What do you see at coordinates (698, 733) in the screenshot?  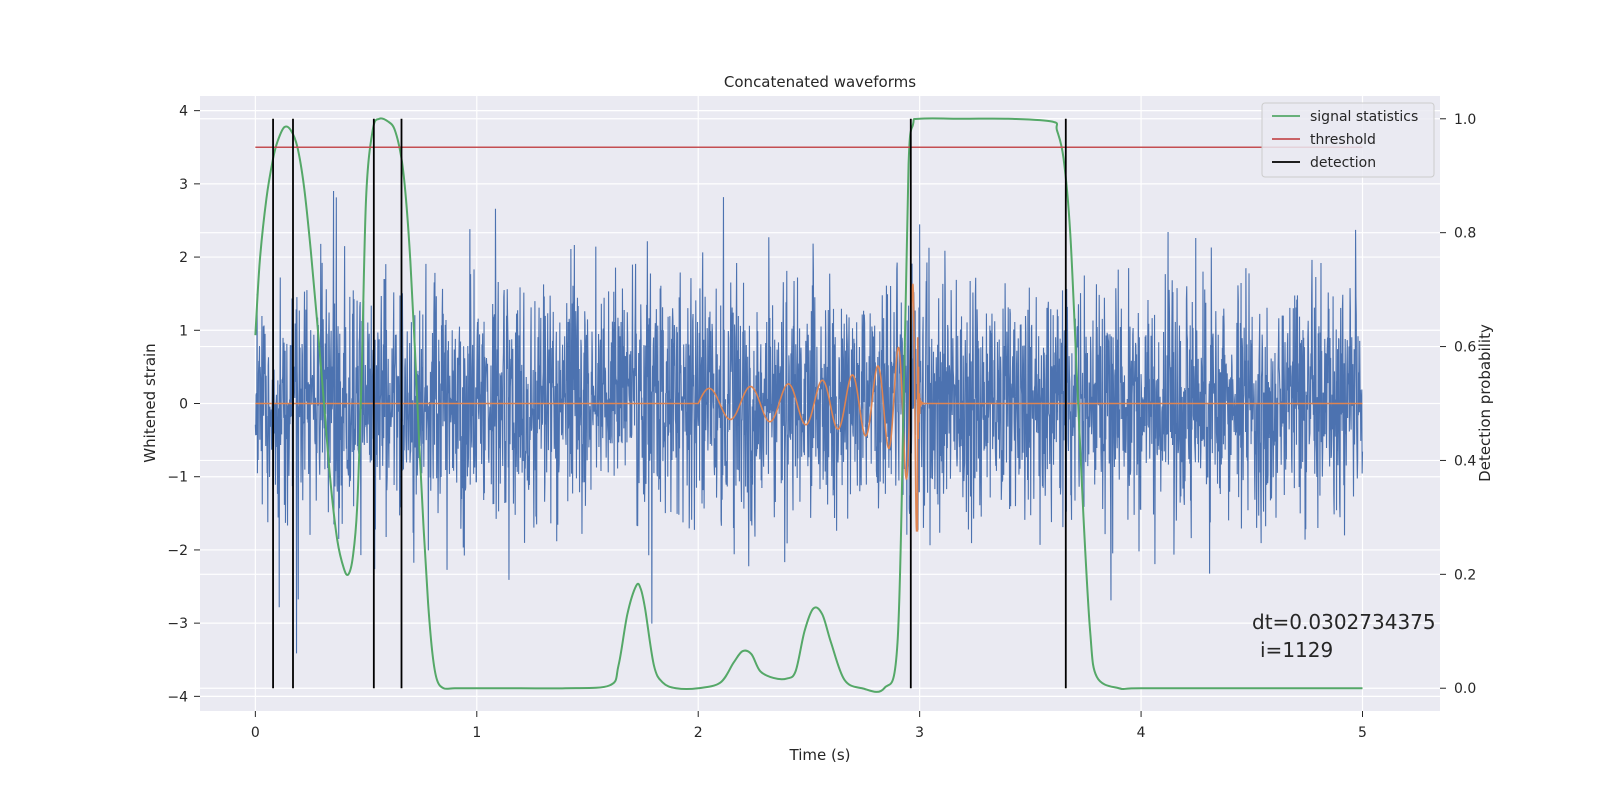 I see `x-tick-label: 2` at bounding box center [698, 733].